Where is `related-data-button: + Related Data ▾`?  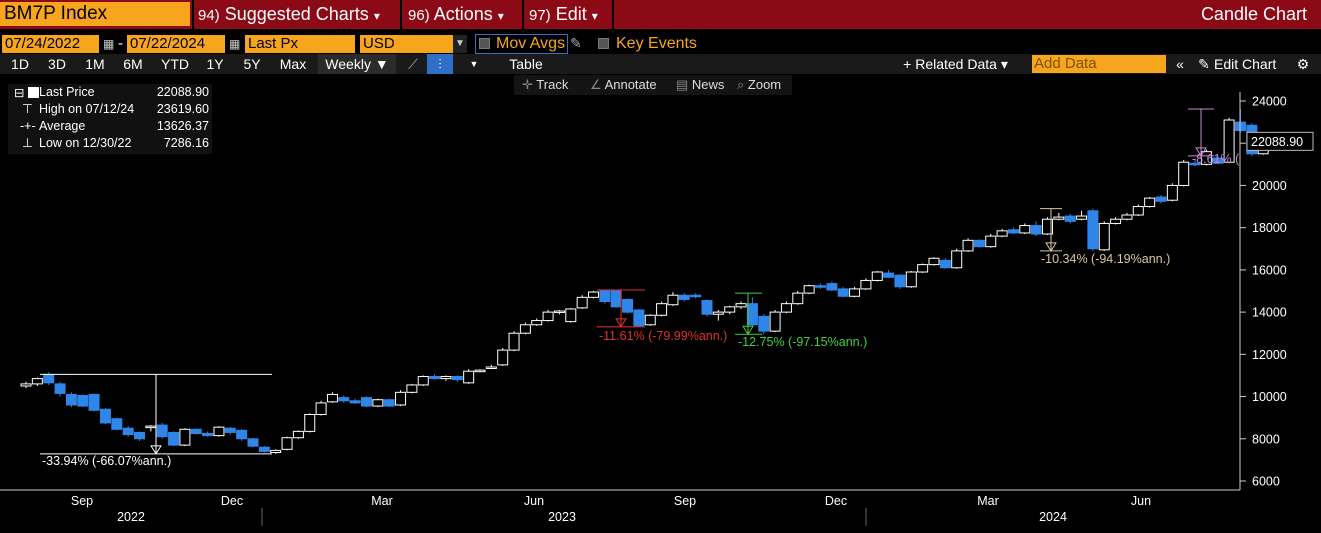 related-data-button: + Related Data ▾ is located at coordinates (955, 64).